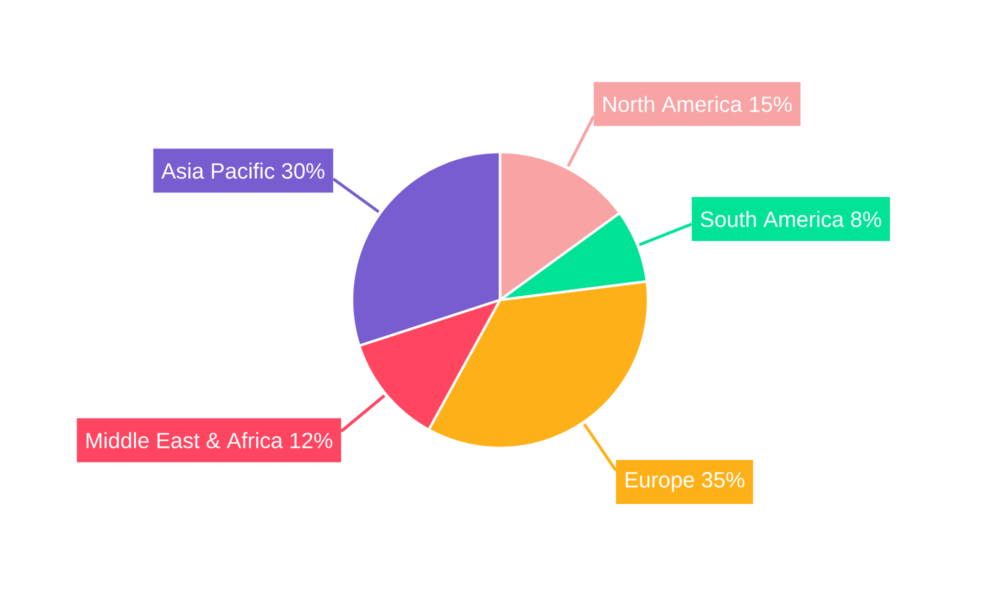 Image resolution: width=1000 pixels, height=600 pixels. Describe the element at coordinates (311, 440) in the screenshot. I see `data-label: 12%` at that location.